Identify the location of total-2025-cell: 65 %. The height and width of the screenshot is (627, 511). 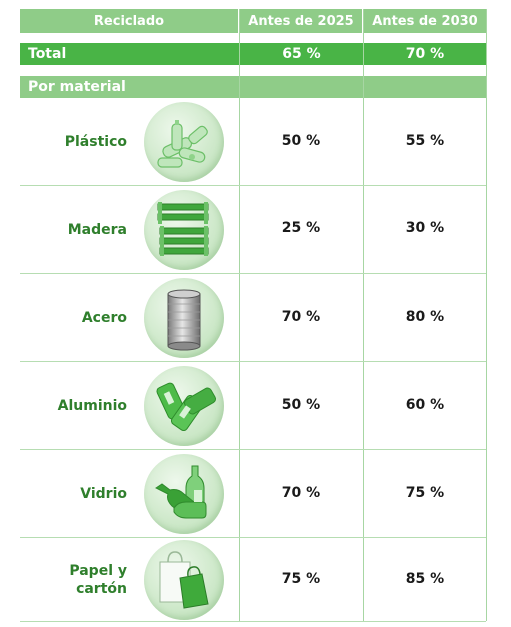
(301, 54).